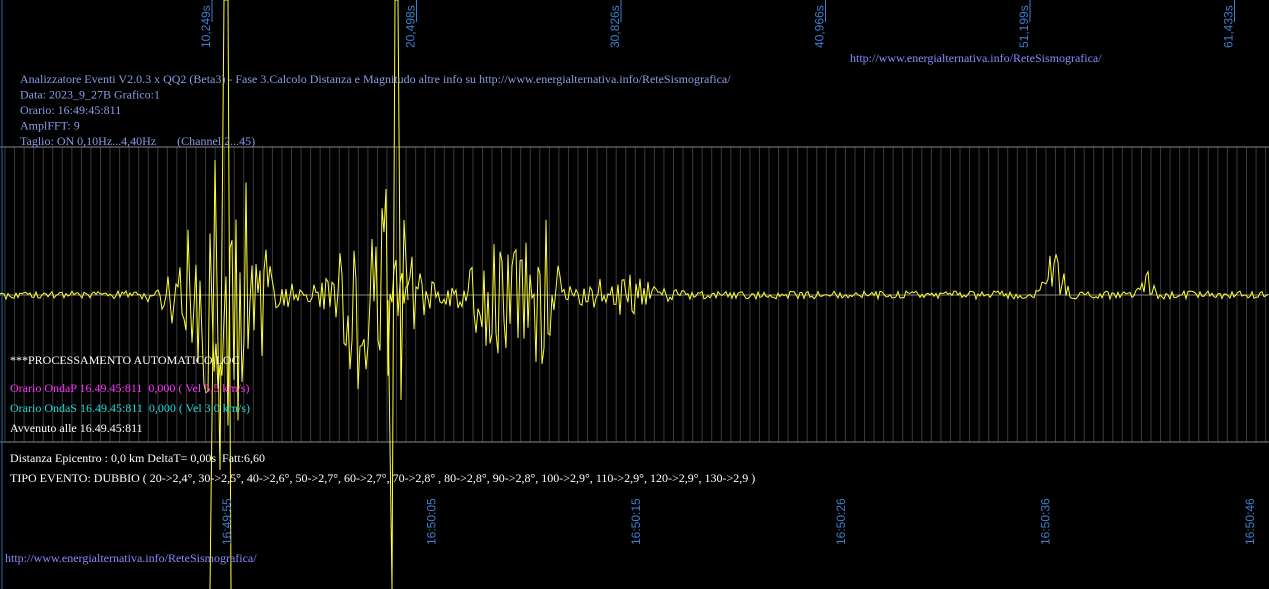 This screenshot has height=589, width=1269. I want to click on bottom-time-label: 16:50:05, so click(432, 521).